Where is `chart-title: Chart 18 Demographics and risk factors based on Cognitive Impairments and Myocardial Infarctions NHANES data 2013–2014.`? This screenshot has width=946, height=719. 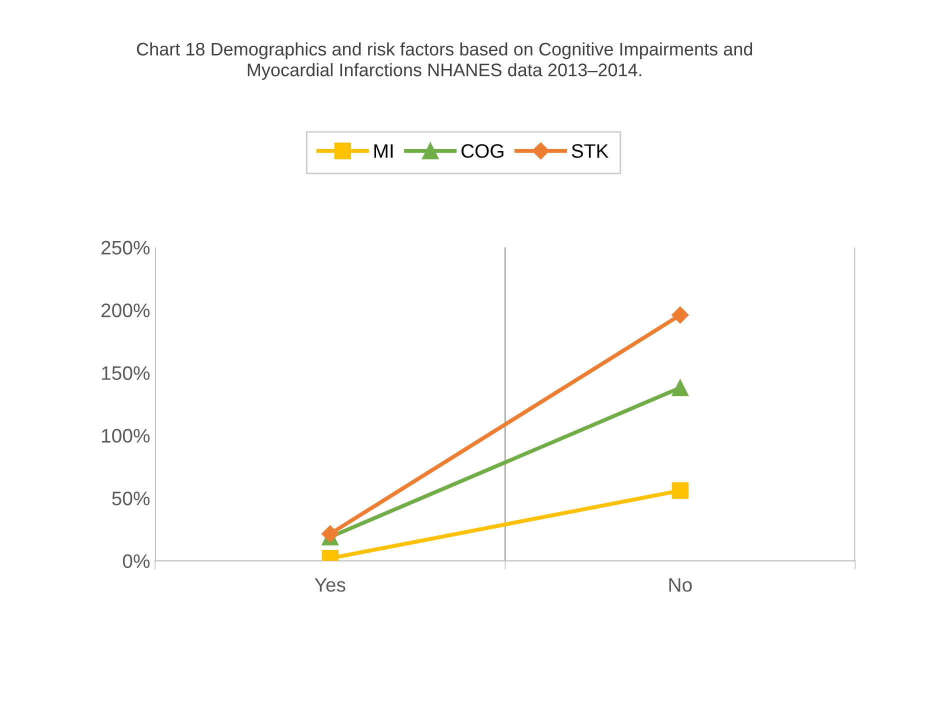 chart-title: Chart 18 Demographics and risk factors based on Cognitive Impairments and Myocardial Infarctions NHANES data 2013–2014. is located at coordinates (444, 61).